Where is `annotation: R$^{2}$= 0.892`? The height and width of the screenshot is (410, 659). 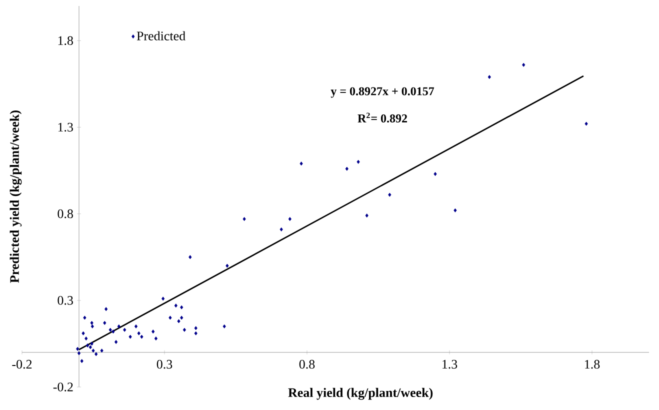
annotation: R$^{2}$= 0.892 is located at coordinates (383, 117).